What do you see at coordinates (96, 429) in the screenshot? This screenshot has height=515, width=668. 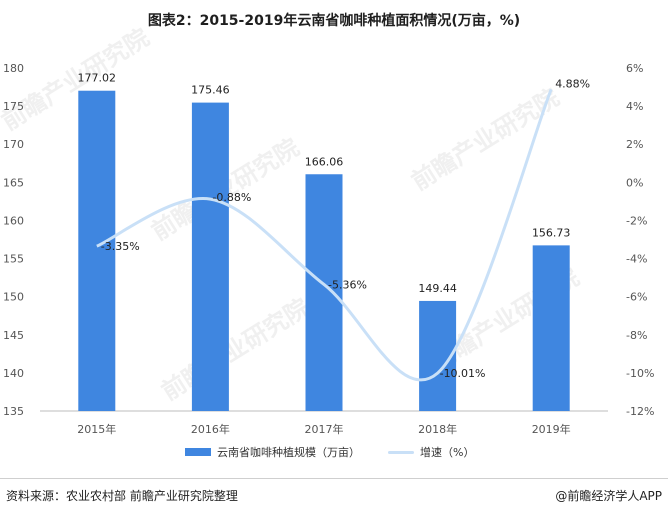 I see `x-tick-label: 2015年` at bounding box center [96, 429].